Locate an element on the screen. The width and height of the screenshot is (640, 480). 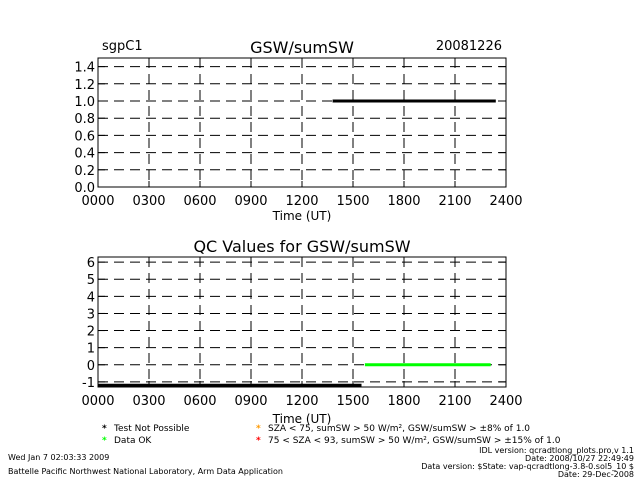
footer-data-date: Date: 29-Dec-2008 is located at coordinates (595, 474).